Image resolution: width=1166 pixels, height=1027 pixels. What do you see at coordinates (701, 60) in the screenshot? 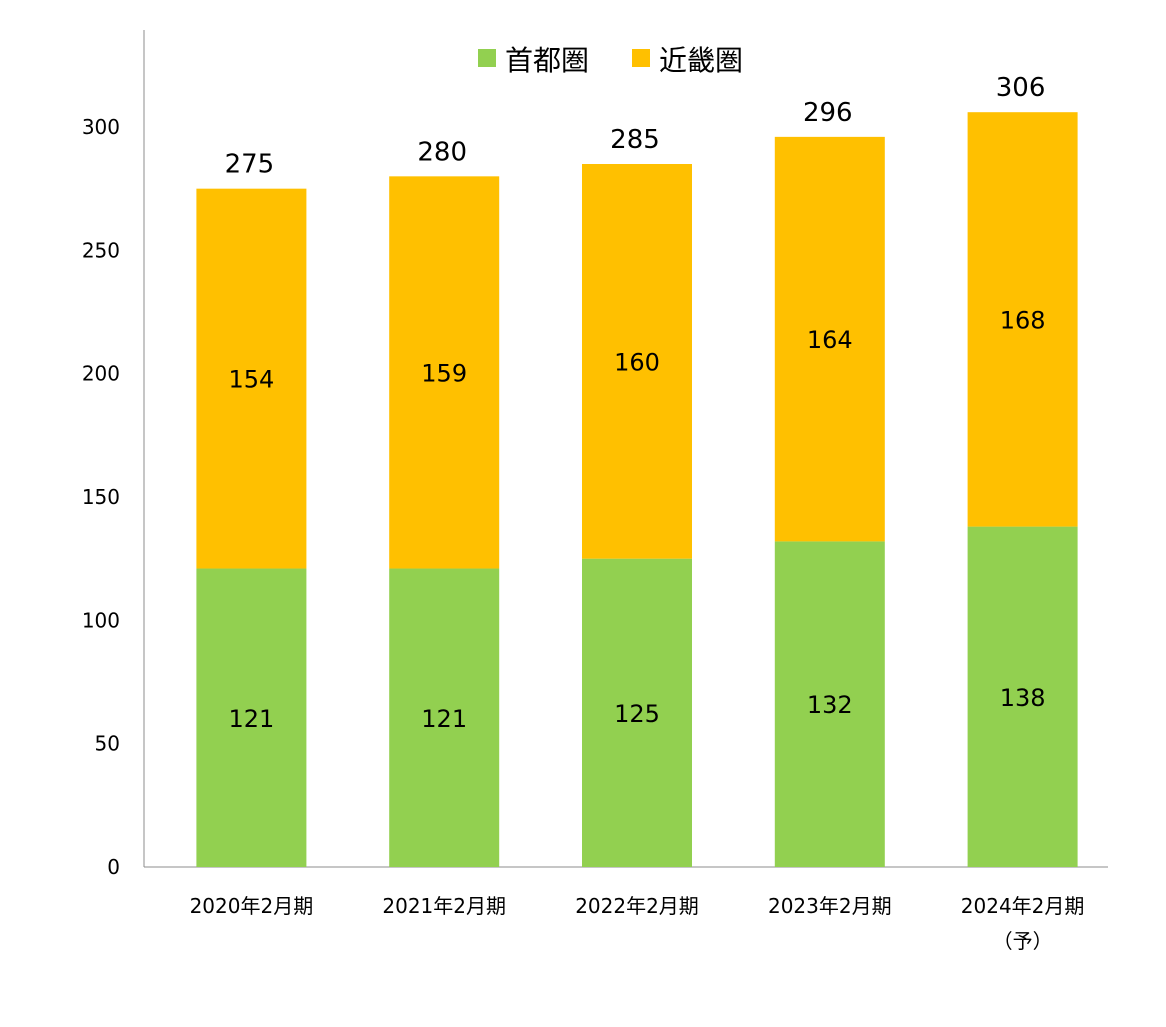
I see `legend-label: 近畿圏` at bounding box center [701, 60].